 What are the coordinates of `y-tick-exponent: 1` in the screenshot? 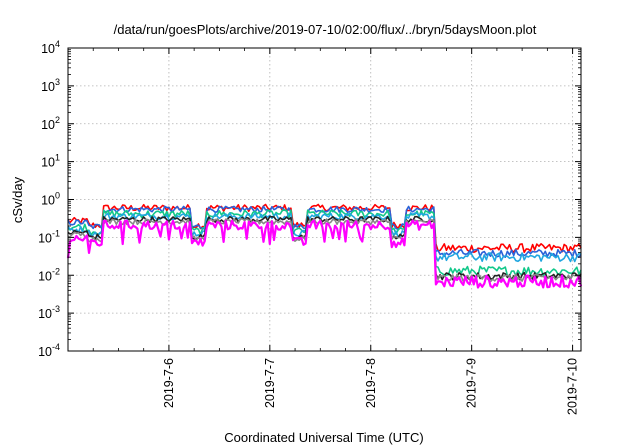 It's located at (57, 158).